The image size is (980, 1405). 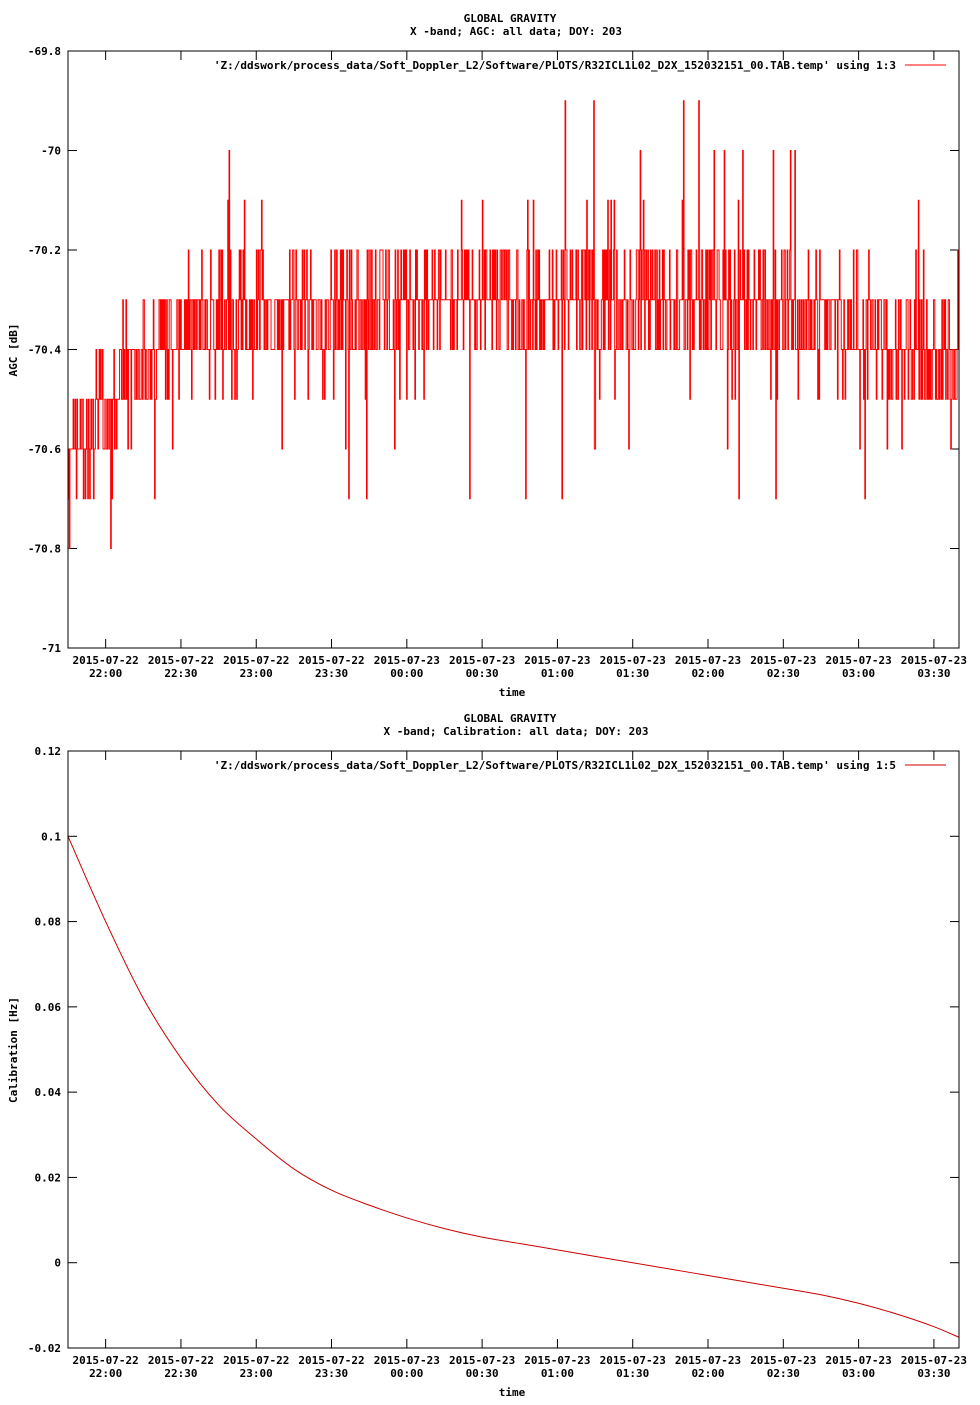 I want to click on agc-chart-subtitle: X -band; AGC: all data; DOY: 203, so click(x=516, y=31).